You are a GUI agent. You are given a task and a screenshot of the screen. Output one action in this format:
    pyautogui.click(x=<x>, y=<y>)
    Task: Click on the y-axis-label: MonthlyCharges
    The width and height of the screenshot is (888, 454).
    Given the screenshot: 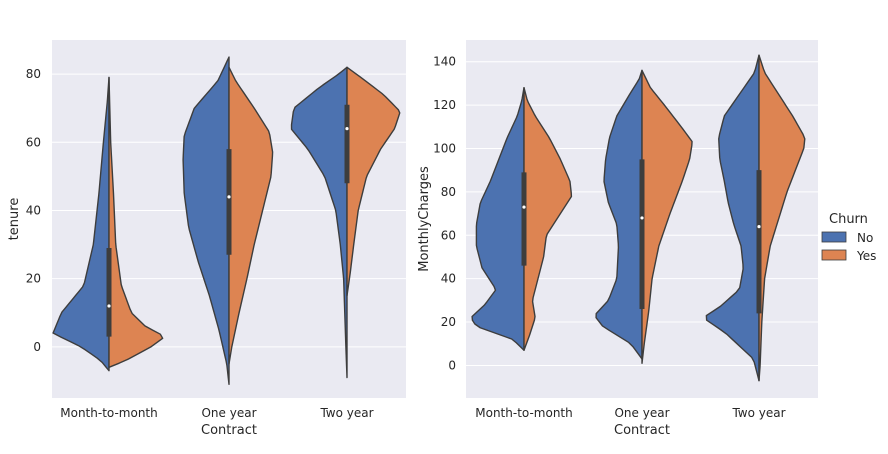 What is the action you would take?
    pyautogui.click(x=424, y=219)
    